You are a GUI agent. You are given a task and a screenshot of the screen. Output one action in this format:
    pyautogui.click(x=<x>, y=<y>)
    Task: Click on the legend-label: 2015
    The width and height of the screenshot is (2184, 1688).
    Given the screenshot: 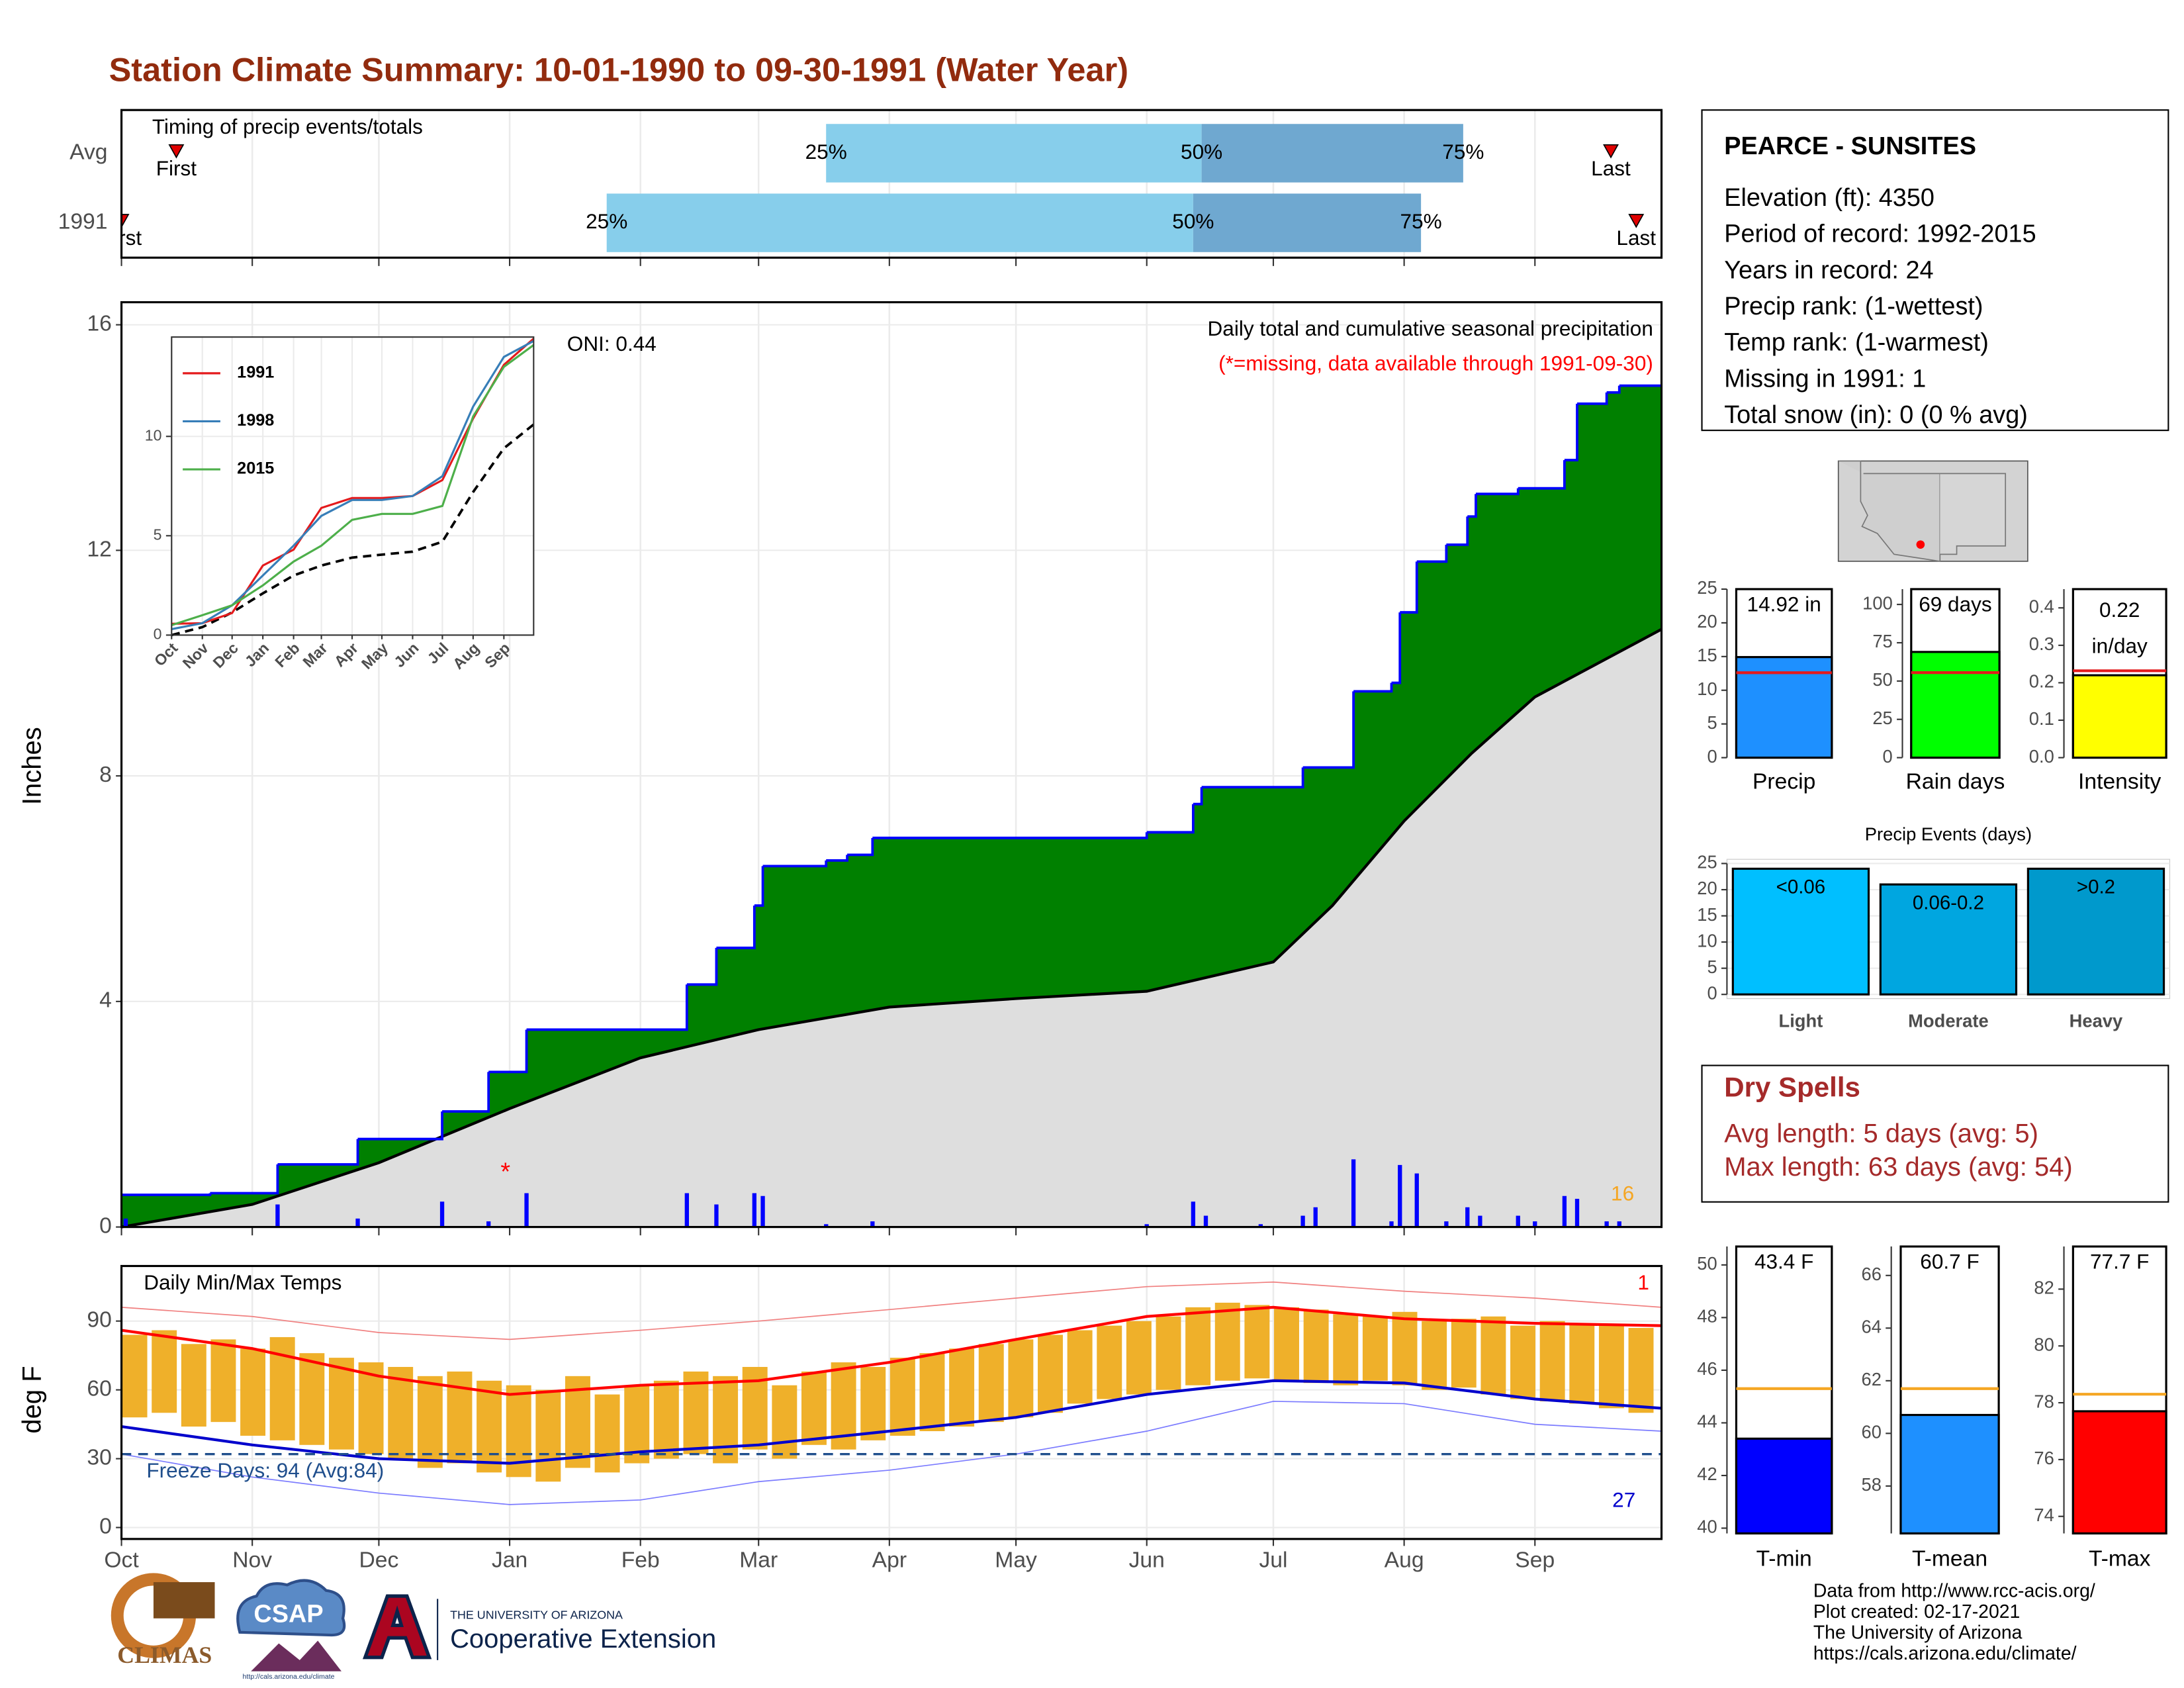 What is the action you would take?
    pyautogui.click(x=256, y=468)
    